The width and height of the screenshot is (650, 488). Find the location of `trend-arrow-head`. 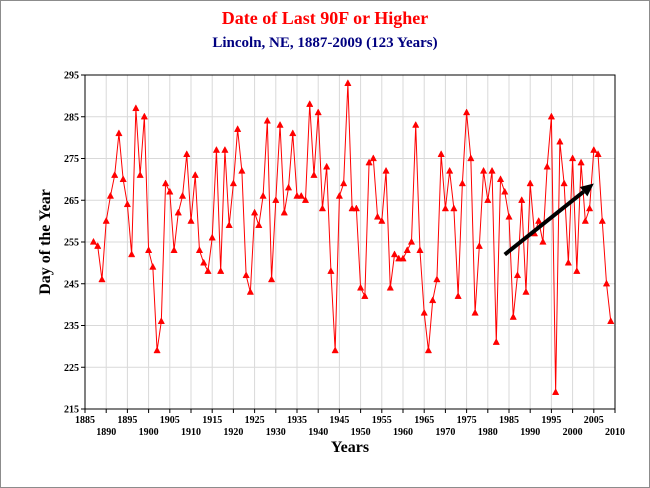

trend-arrow-head is located at coordinates (586, 190).